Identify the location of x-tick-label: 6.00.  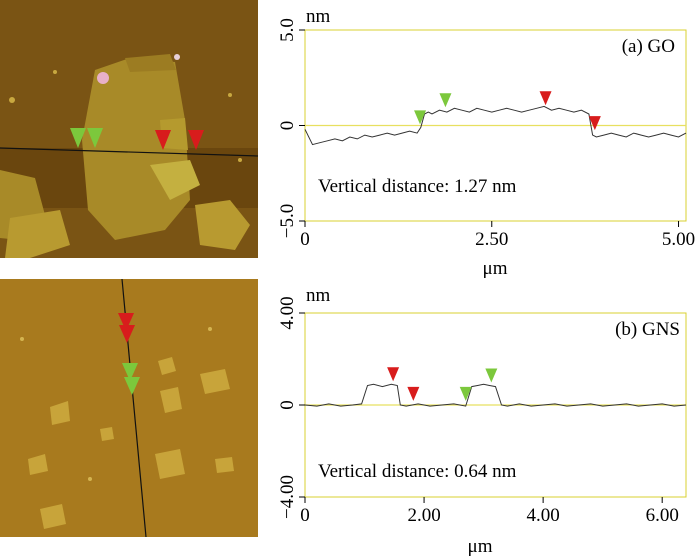
(662, 515).